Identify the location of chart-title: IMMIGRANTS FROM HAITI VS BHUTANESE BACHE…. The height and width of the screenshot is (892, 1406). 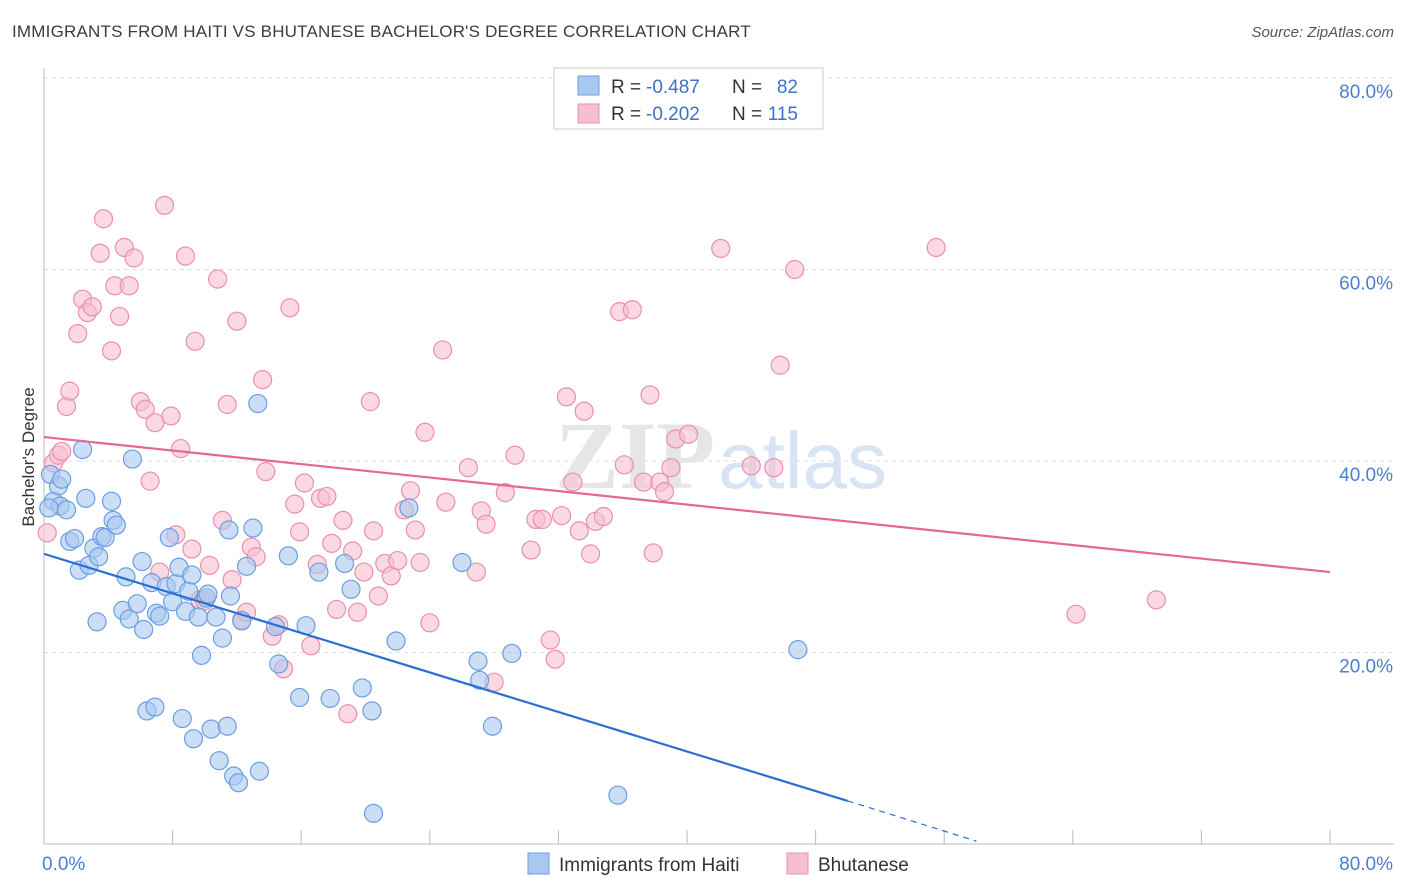
(381, 31).